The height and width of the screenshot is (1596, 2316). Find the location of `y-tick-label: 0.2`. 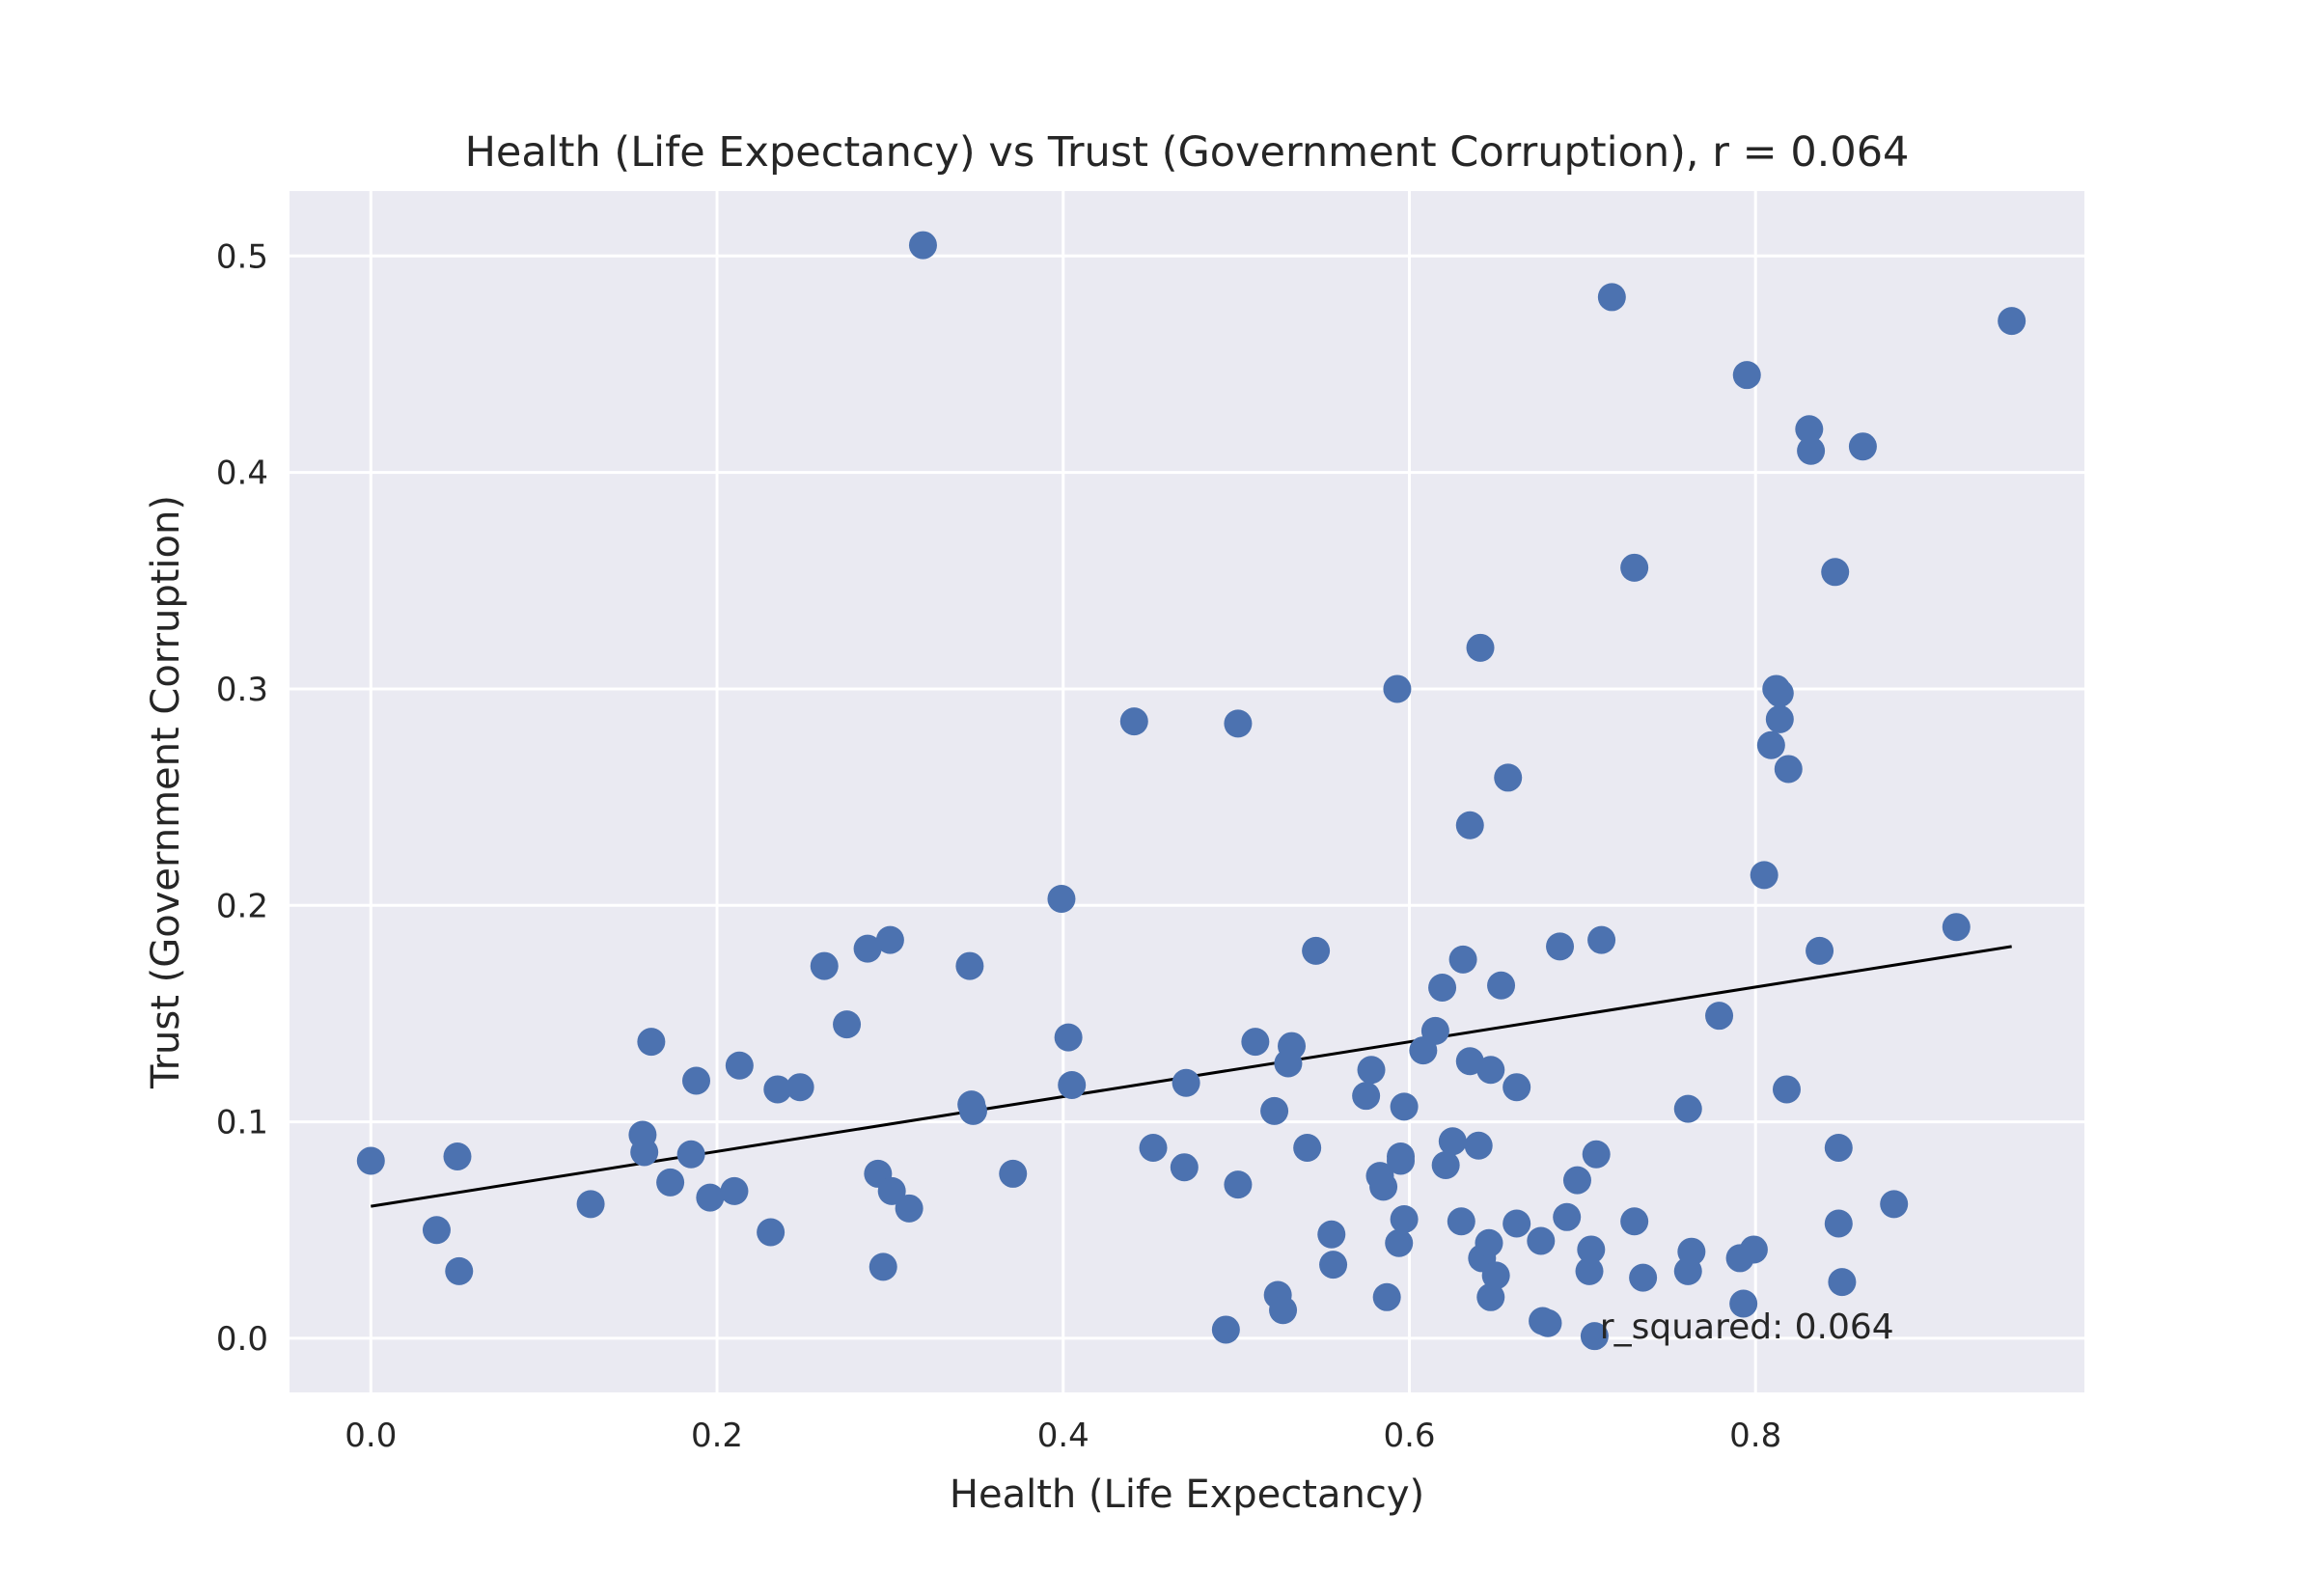

y-tick-label: 0.2 is located at coordinates (242, 906).